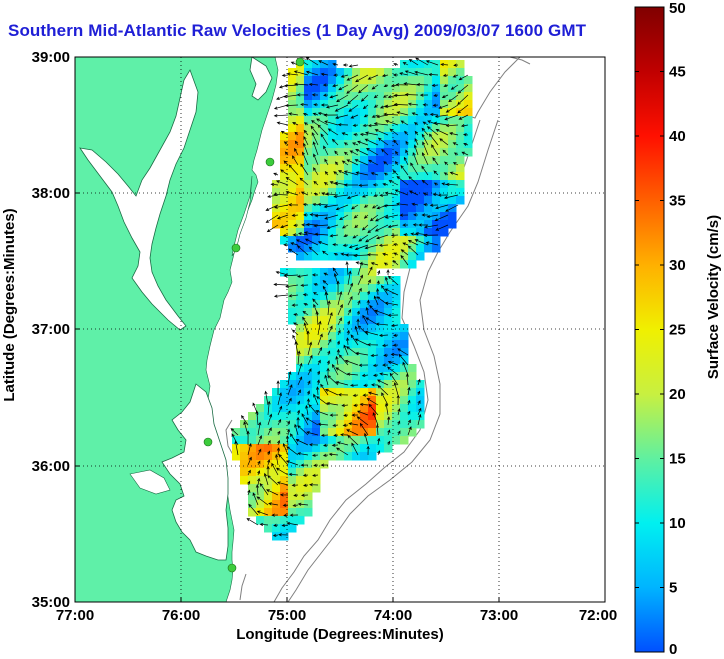 Image resolution: width=724 pixels, height=659 pixels. What do you see at coordinates (393, 615) in the screenshot?
I see `x-tick-label: 74:00` at bounding box center [393, 615].